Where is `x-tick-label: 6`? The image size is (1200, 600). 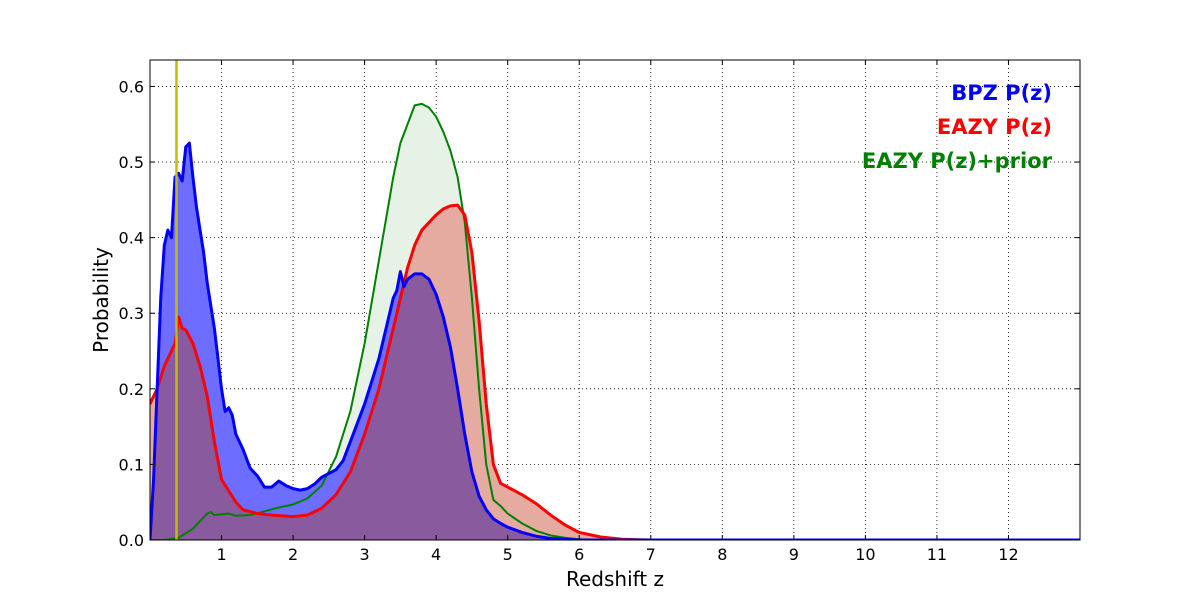
x-tick-label: 6 is located at coordinates (579, 554).